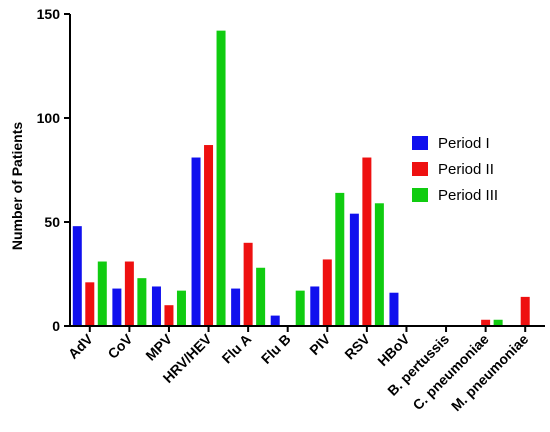 This screenshot has height=432, width=550. What do you see at coordinates (367, 241) in the screenshot?
I see `bar-period-ii-rsv` at bounding box center [367, 241].